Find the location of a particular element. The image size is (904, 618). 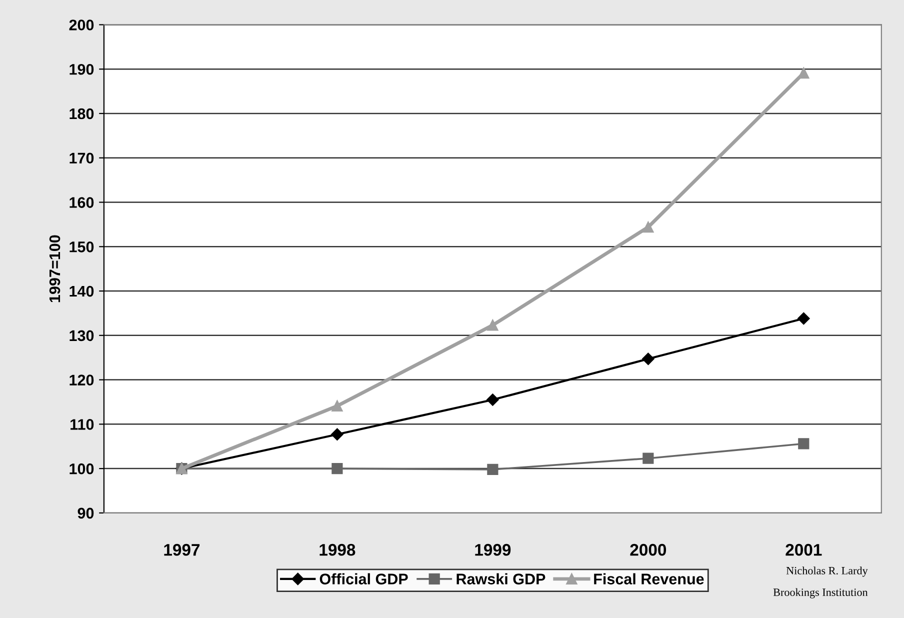

y-tick-label: 100 is located at coordinates (82, 468).